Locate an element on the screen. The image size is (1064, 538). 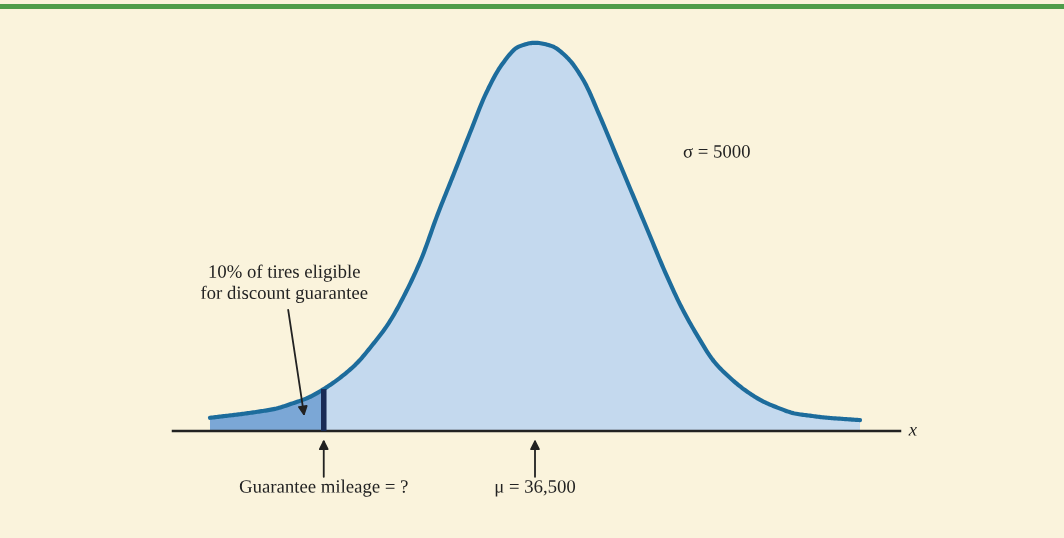
x-axis-title: x is located at coordinates (912, 431).